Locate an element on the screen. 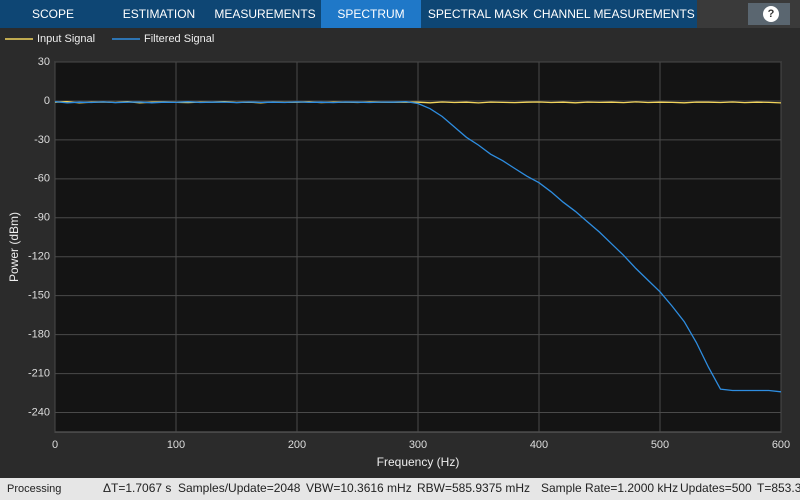 This screenshot has width=800, height=500. tab-active is located at coordinates (371, 14).